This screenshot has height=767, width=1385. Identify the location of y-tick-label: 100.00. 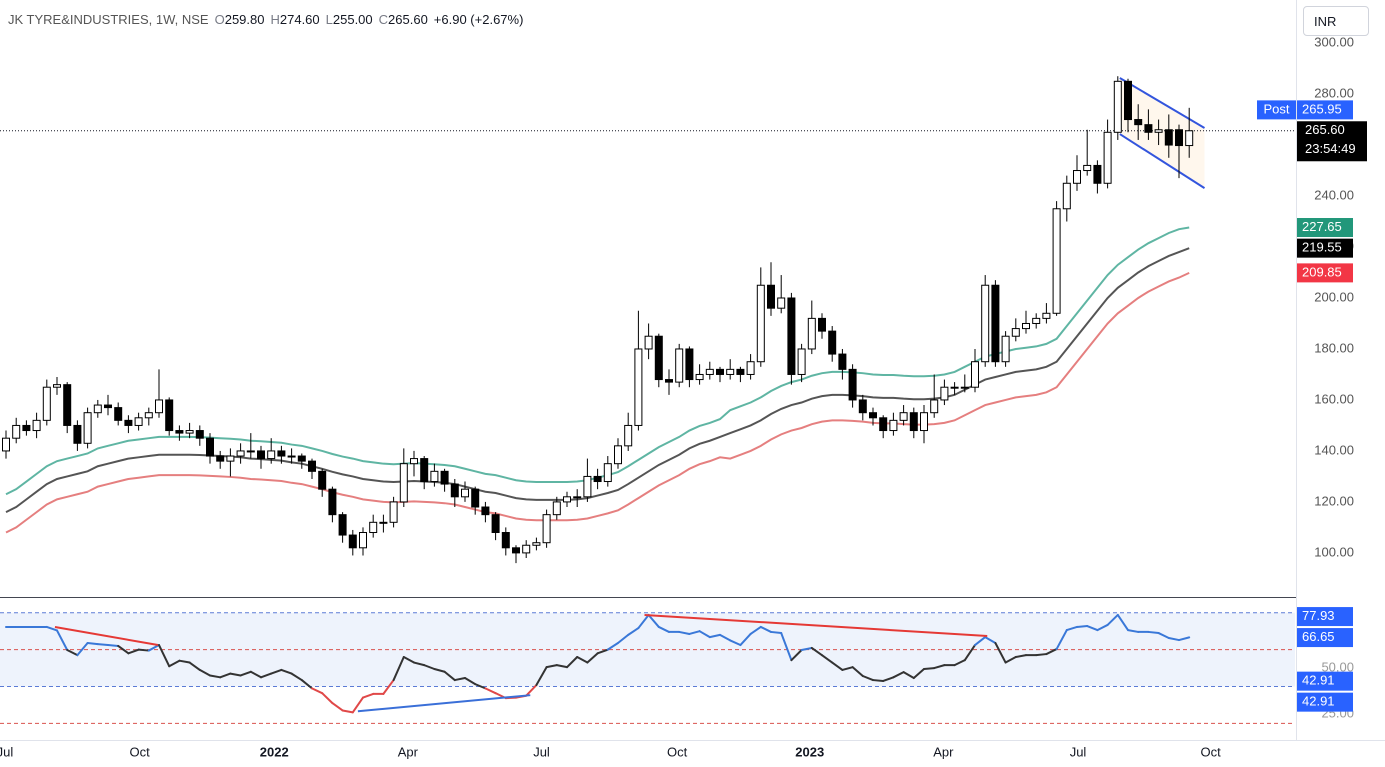
(1334, 551).